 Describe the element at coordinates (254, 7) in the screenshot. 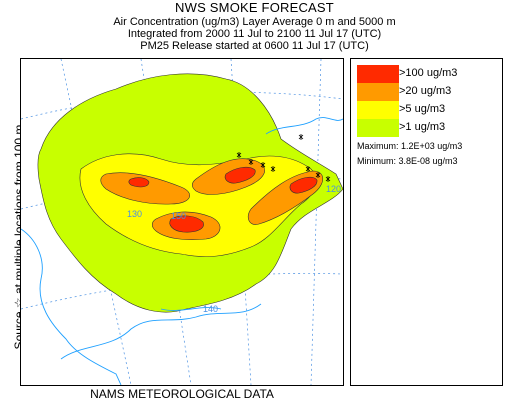

I see `map-title: NWS SMOKE FORECAST` at that location.